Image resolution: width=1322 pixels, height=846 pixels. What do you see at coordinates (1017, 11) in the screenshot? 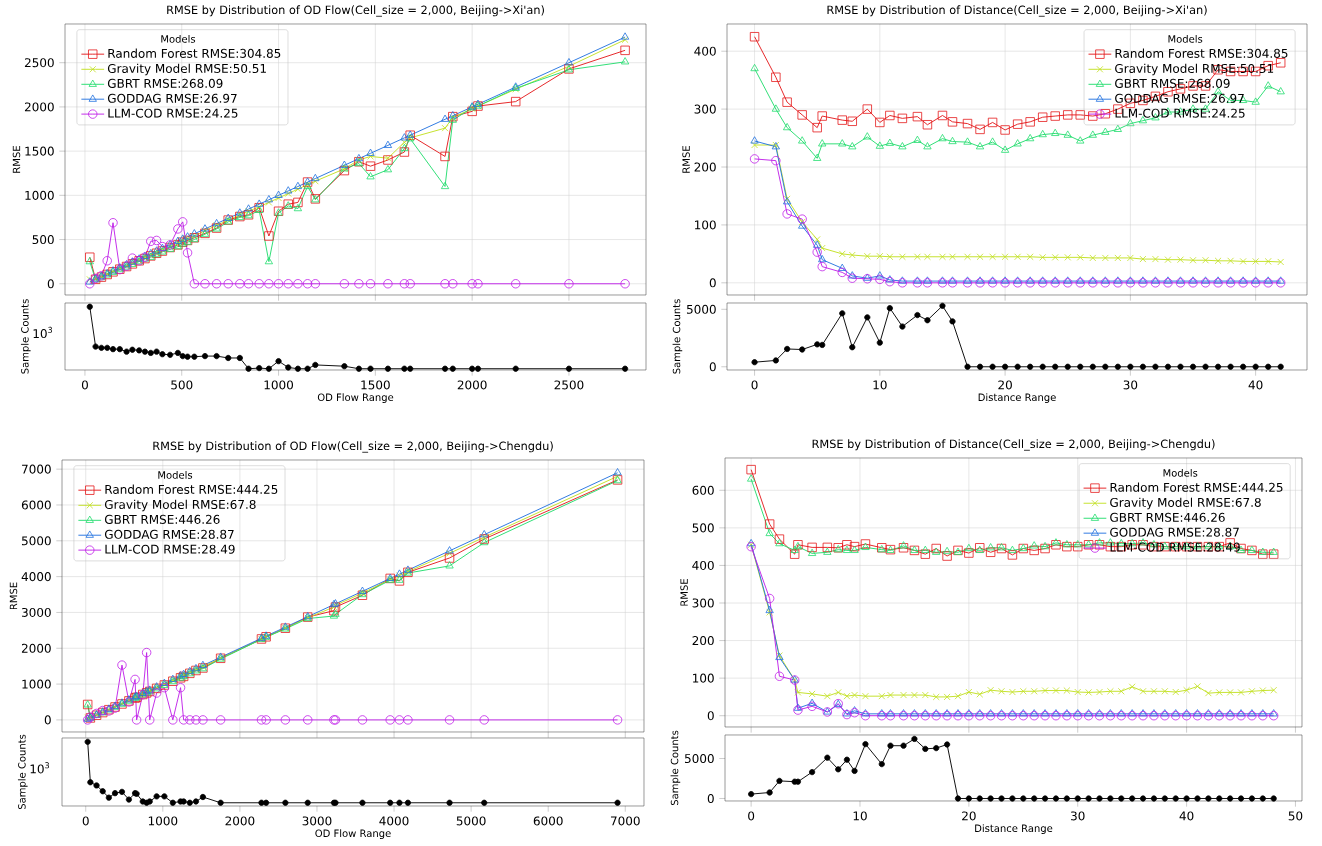
I see `chart-title: RMSE by Distribution of Distance(Cell_size = 2,000, Beijing->Xi'an)` at bounding box center [1017, 11].